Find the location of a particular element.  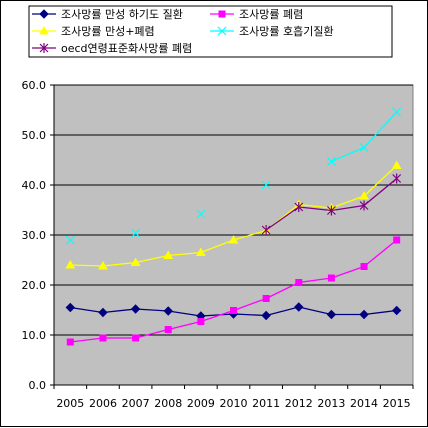

legend-label: 조사망률 만성 하기도 질환 is located at coordinates (122, 14).